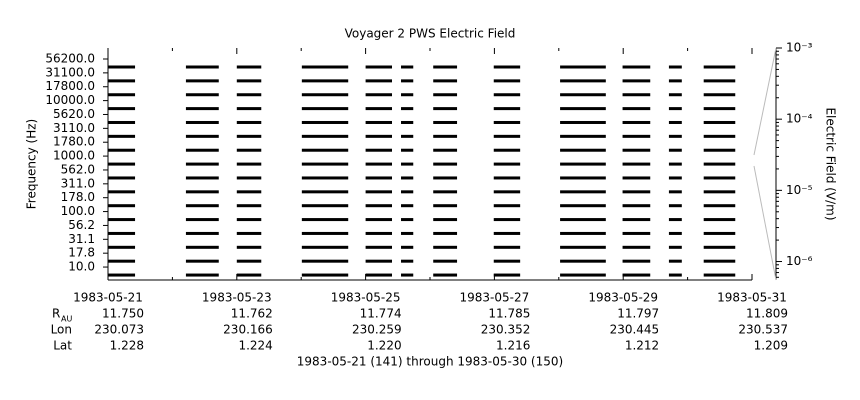  I want to click on ephemeris-value: 1.216, so click(513, 346).